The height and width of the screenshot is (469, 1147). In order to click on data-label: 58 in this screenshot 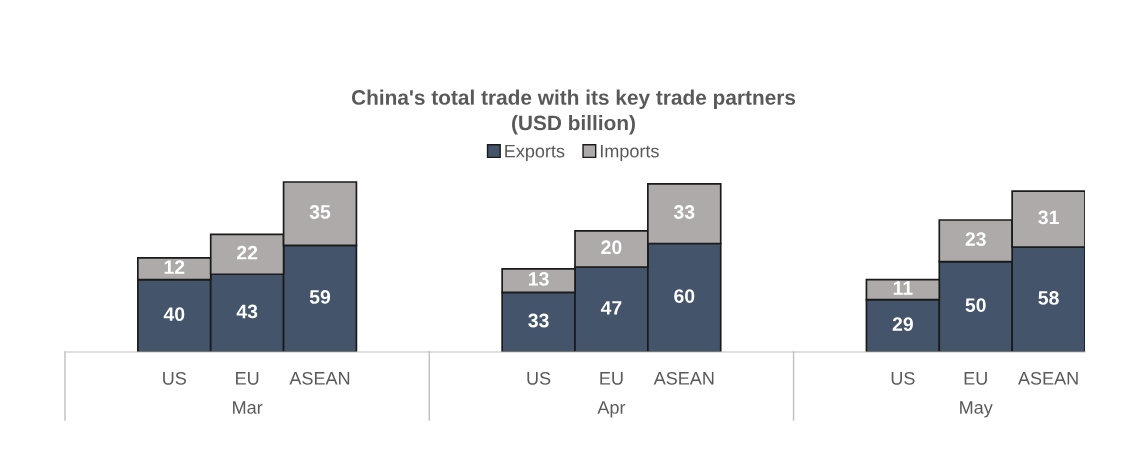, I will do `click(1048, 298)`.